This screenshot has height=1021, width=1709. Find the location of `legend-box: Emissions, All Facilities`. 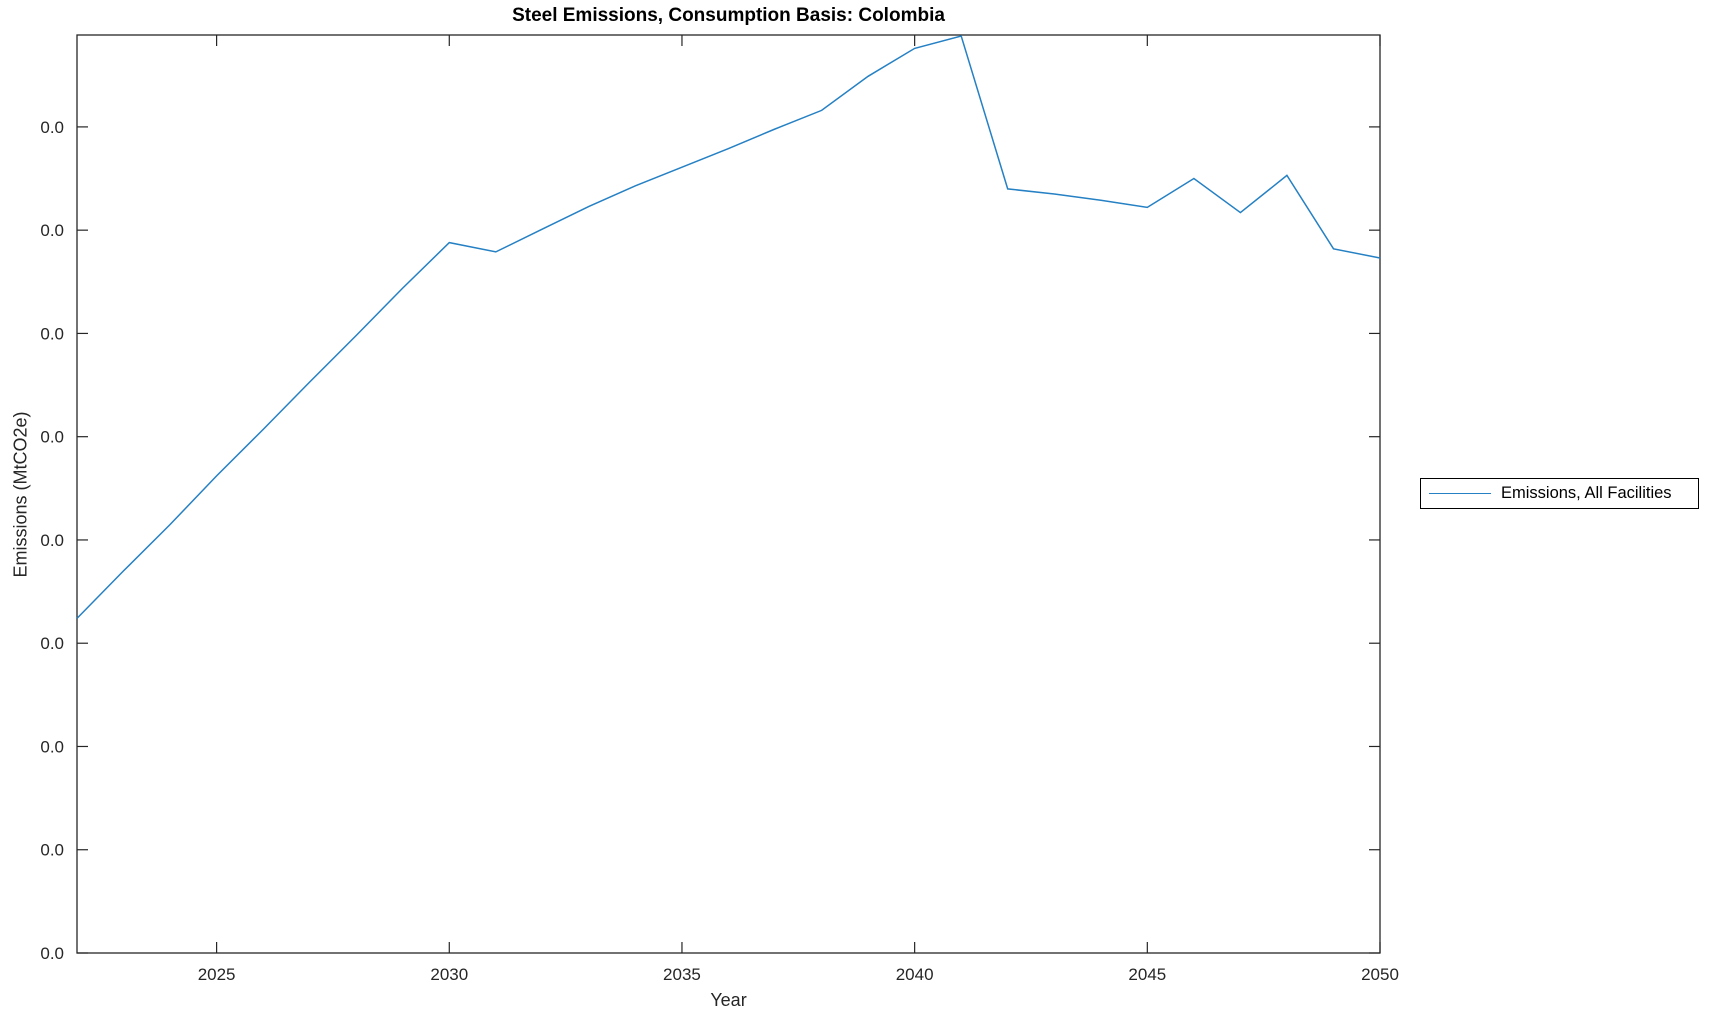

legend-box: Emissions, All Facilities is located at coordinates (1559, 493).